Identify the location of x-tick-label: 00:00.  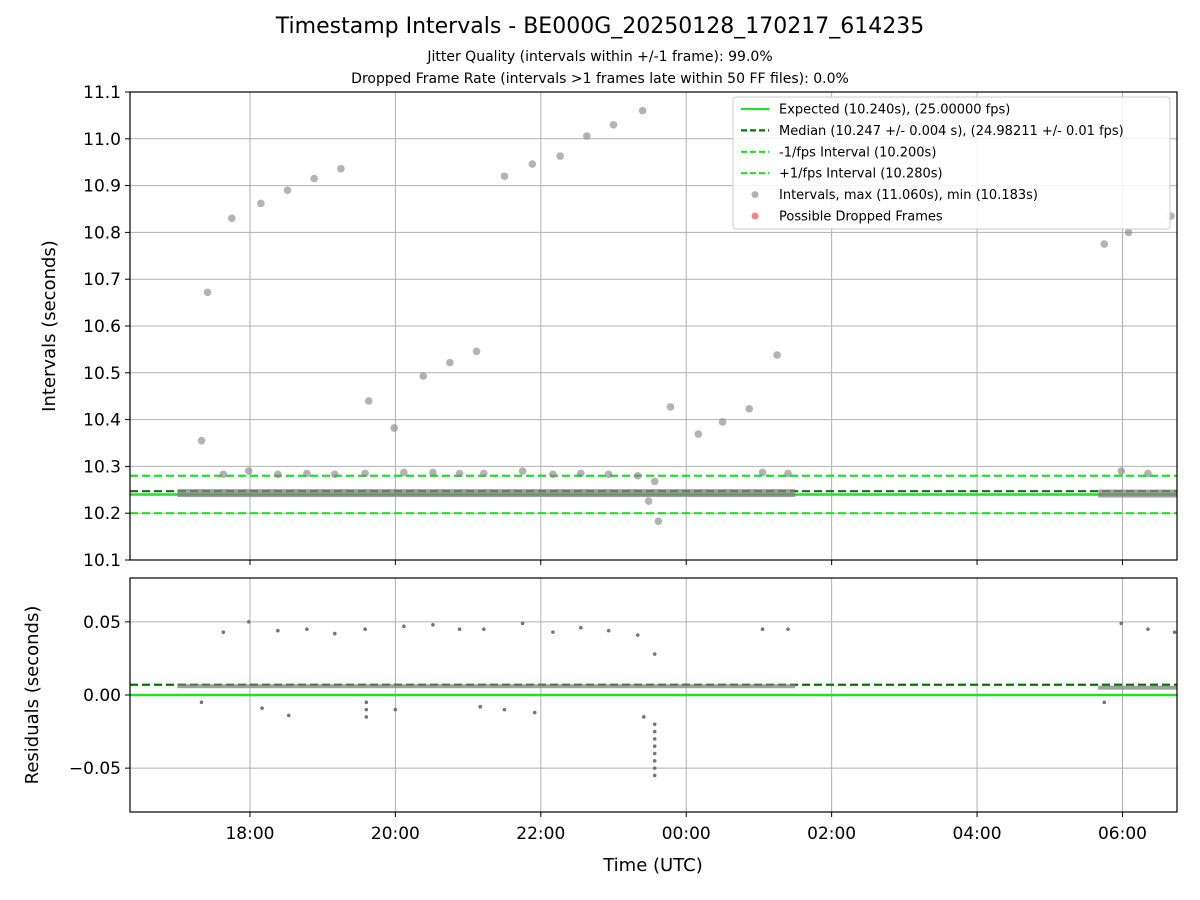
(686, 834).